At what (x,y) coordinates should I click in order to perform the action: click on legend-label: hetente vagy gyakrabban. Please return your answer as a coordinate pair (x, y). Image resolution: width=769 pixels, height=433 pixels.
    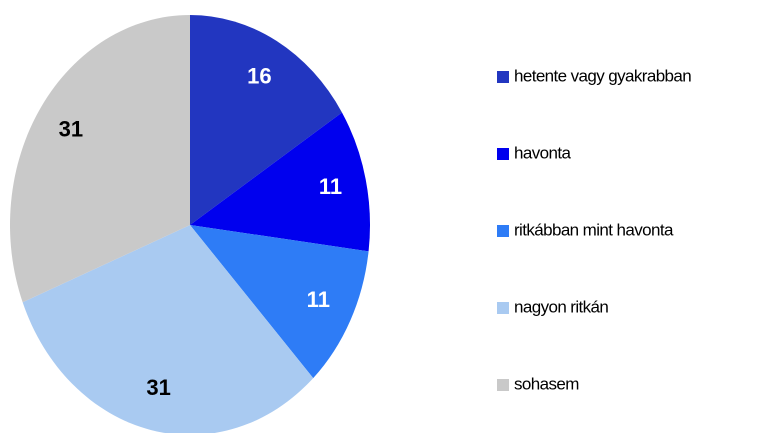
    Looking at the image, I should click on (602, 75).